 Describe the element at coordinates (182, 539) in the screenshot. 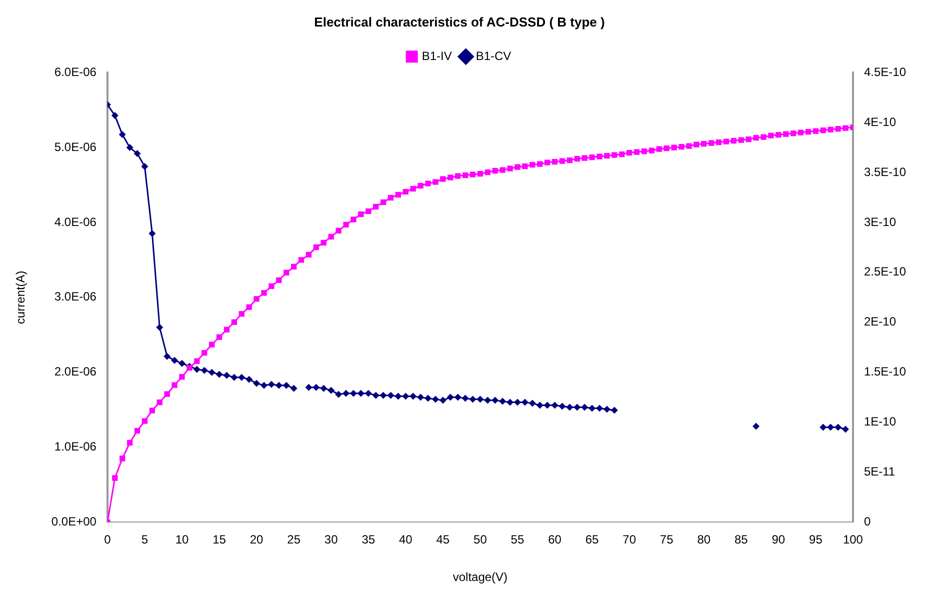

I see `x-tick-label: 10` at that location.